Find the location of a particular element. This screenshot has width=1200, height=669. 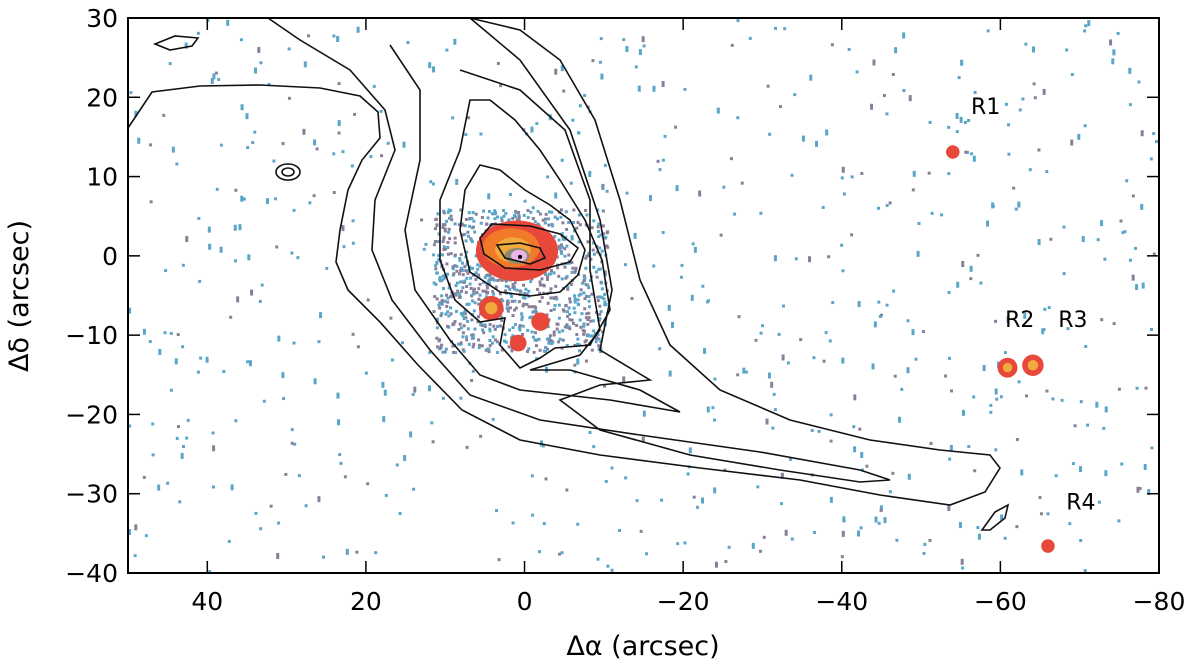

y-tick-label: −40 is located at coordinates (91, 573).